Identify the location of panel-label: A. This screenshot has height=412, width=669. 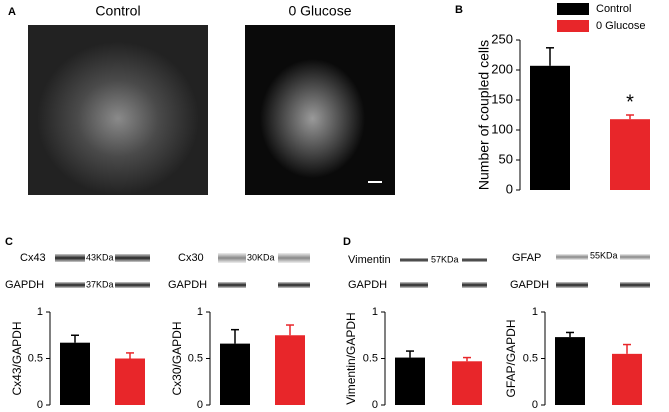
(12, 12).